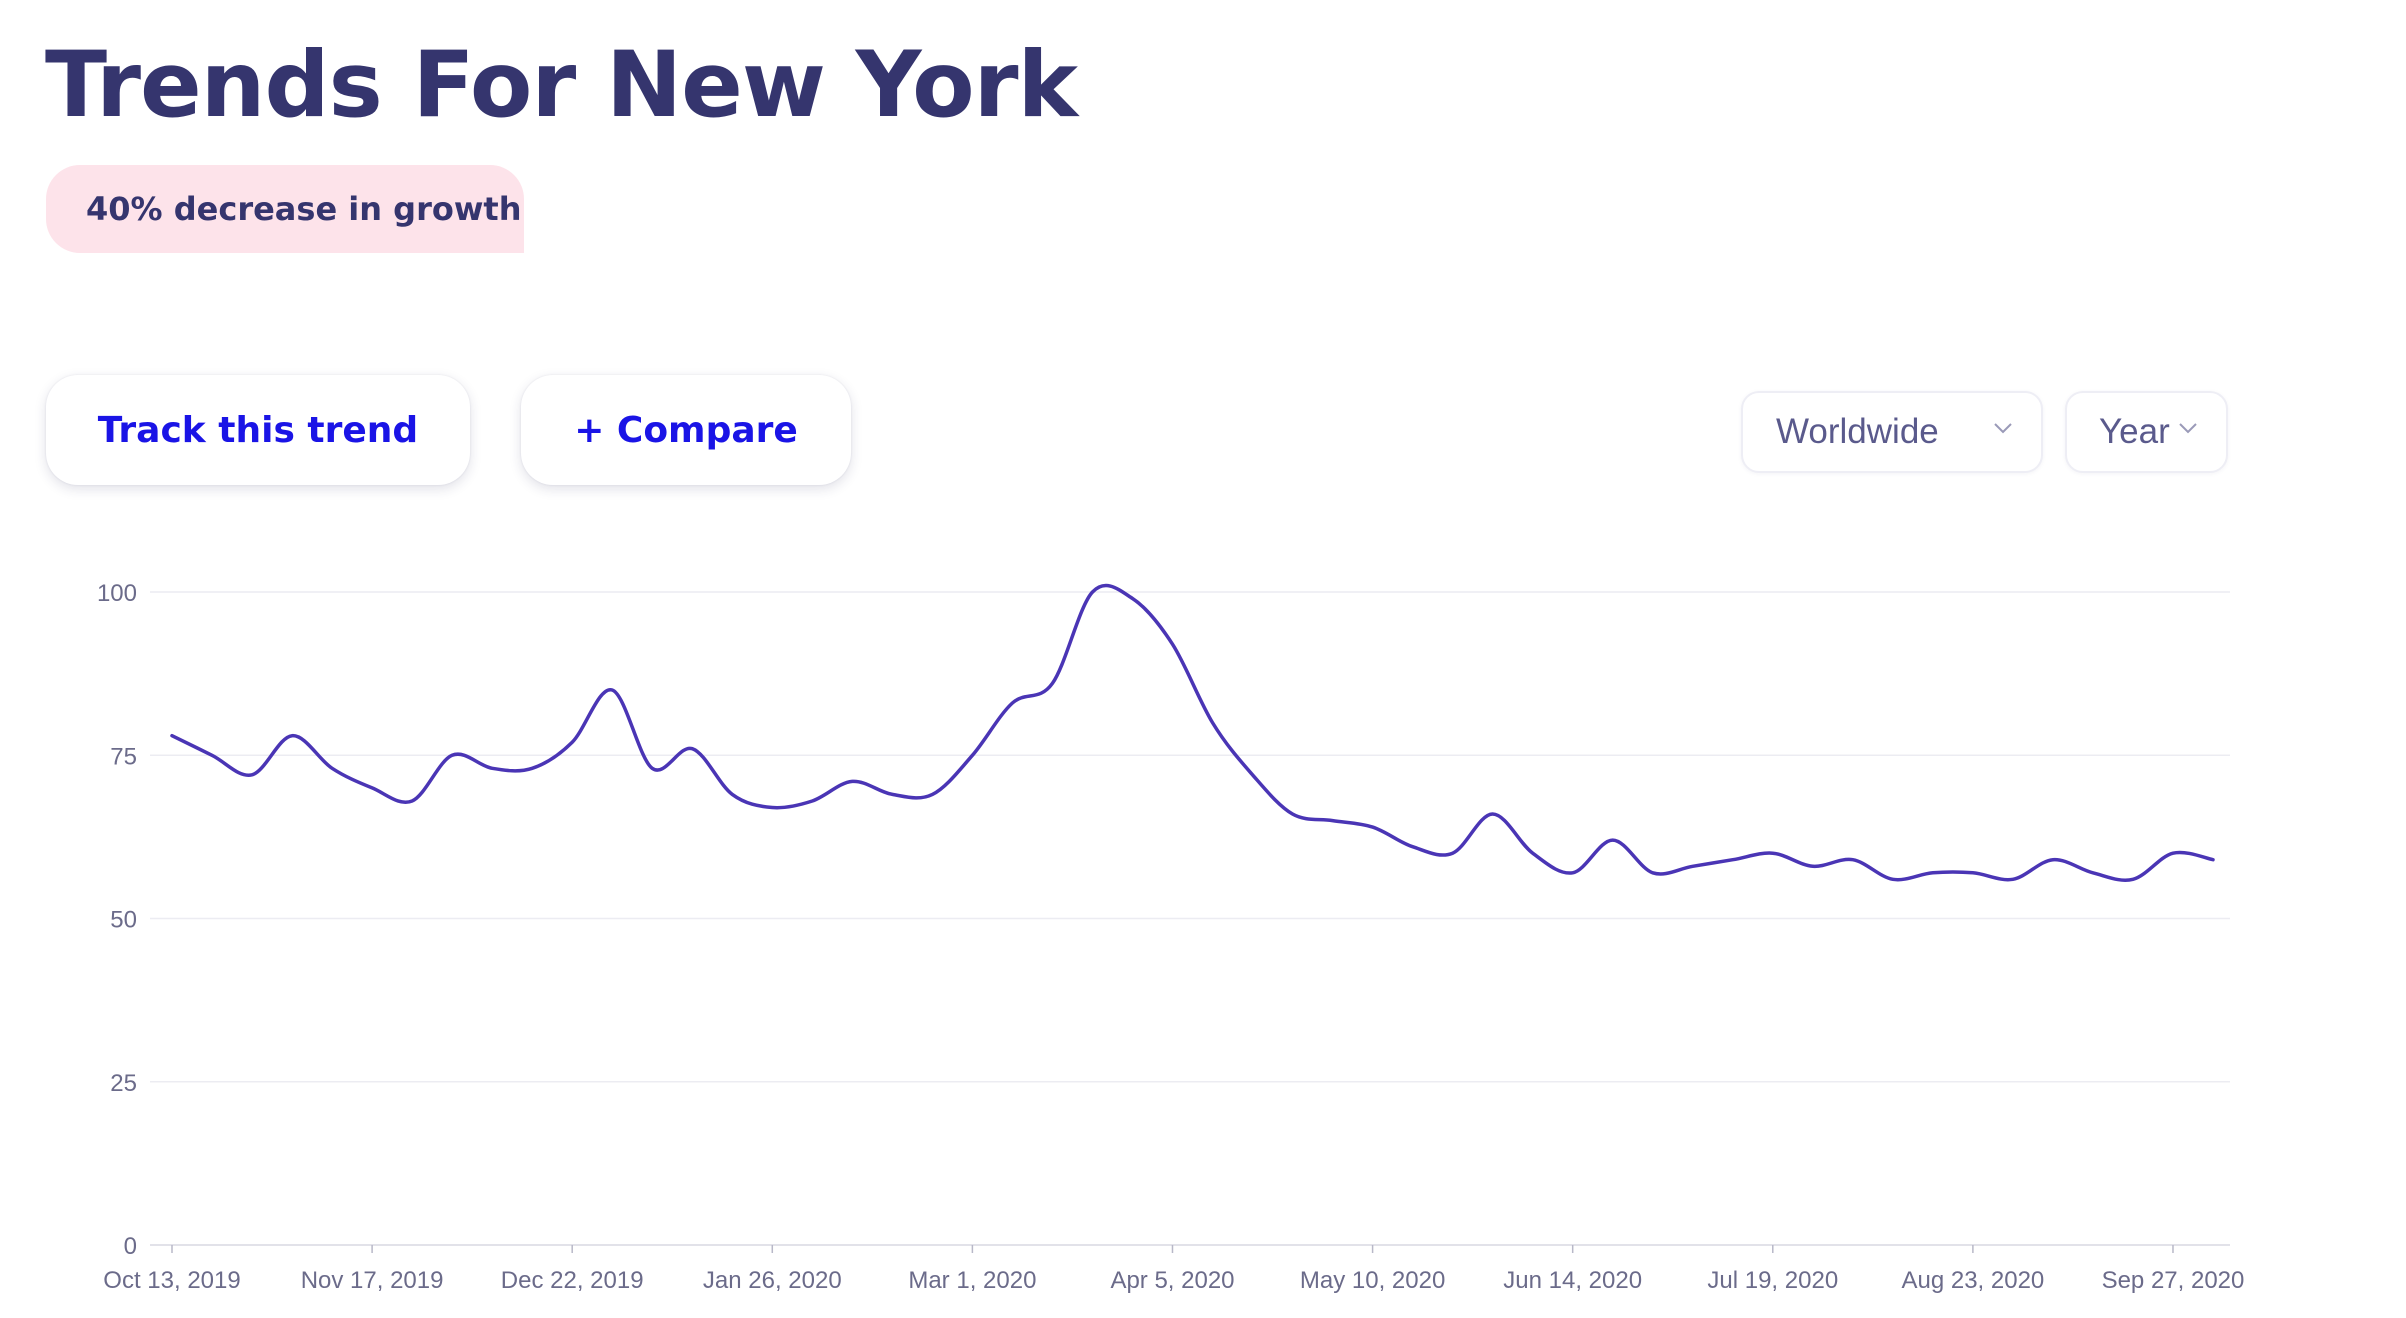 This screenshot has height=1318, width=2406. Describe the element at coordinates (772, 1280) in the screenshot. I see `x-tick-label: Jan 26, 2020` at that location.